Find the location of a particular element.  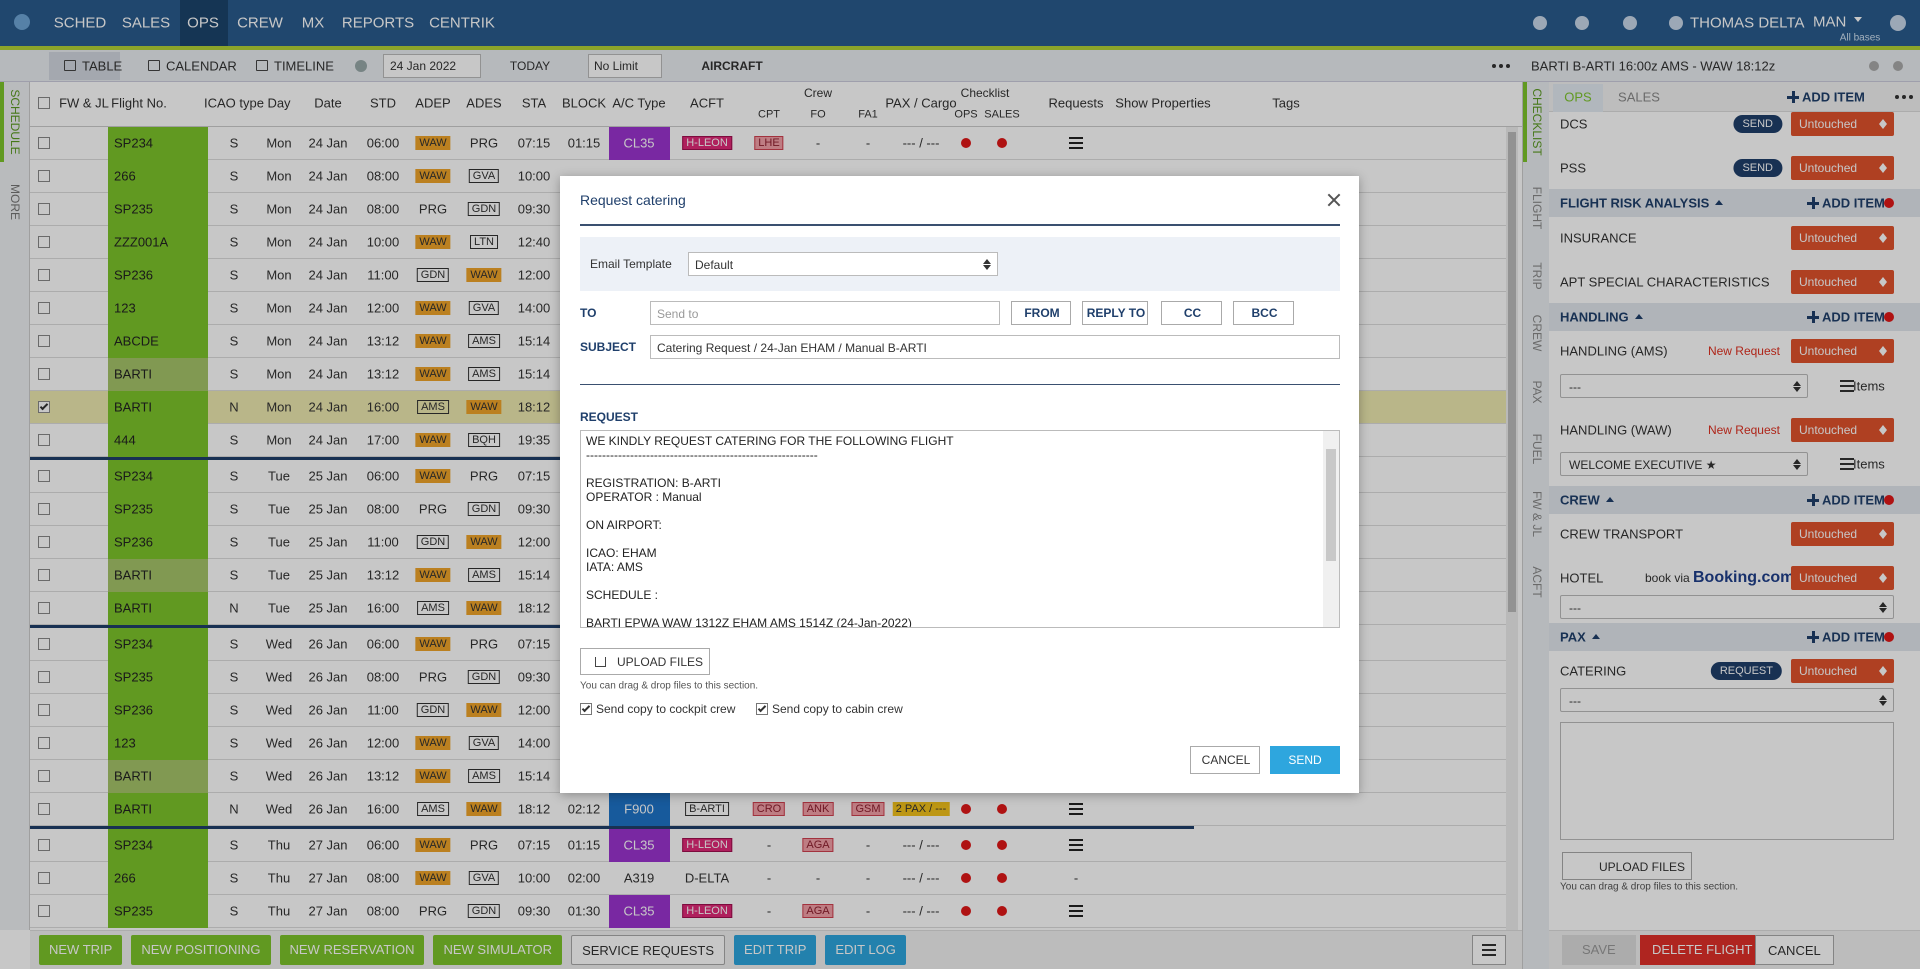

panel-tab: OPS is located at coordinates (1578, 97).